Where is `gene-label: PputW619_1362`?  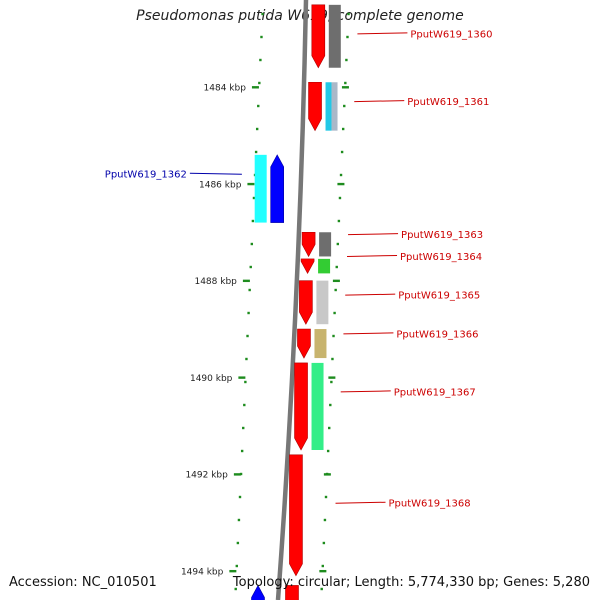 gene-label: PputW619_1362 is located at coordinates (146, 175).